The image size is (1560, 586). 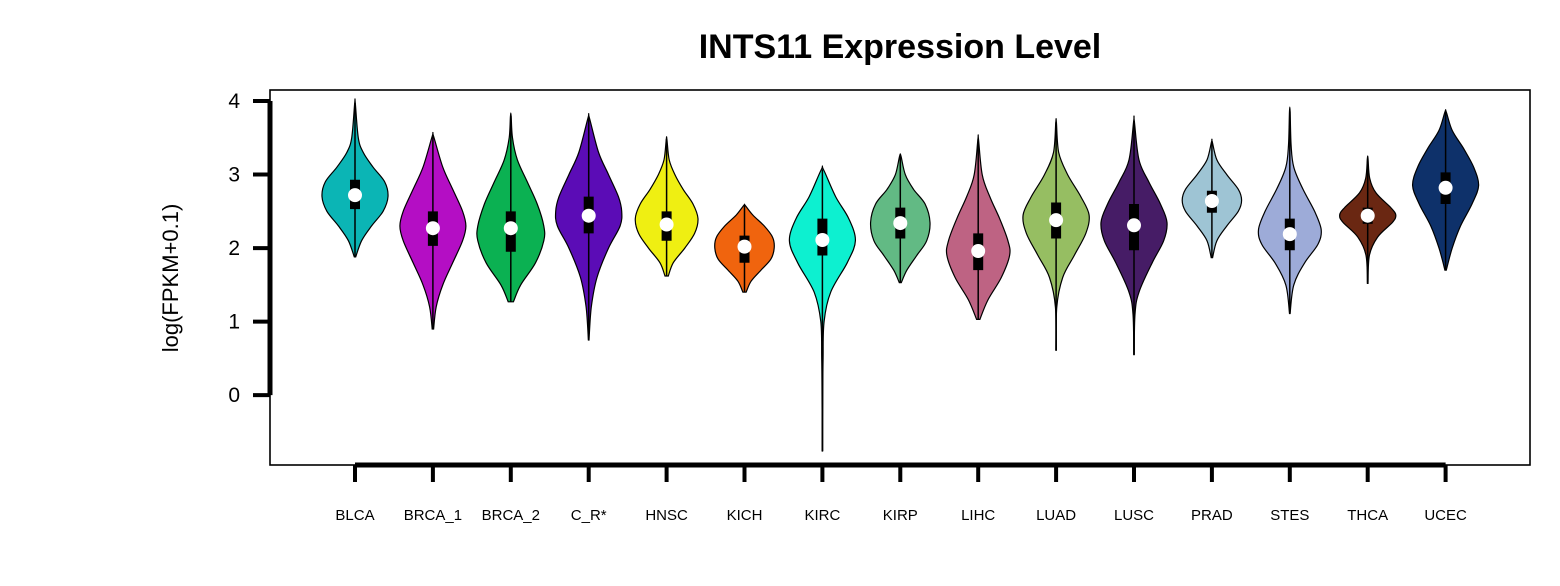 I want to click on violin-ucec, so click(x=1445, y=190).